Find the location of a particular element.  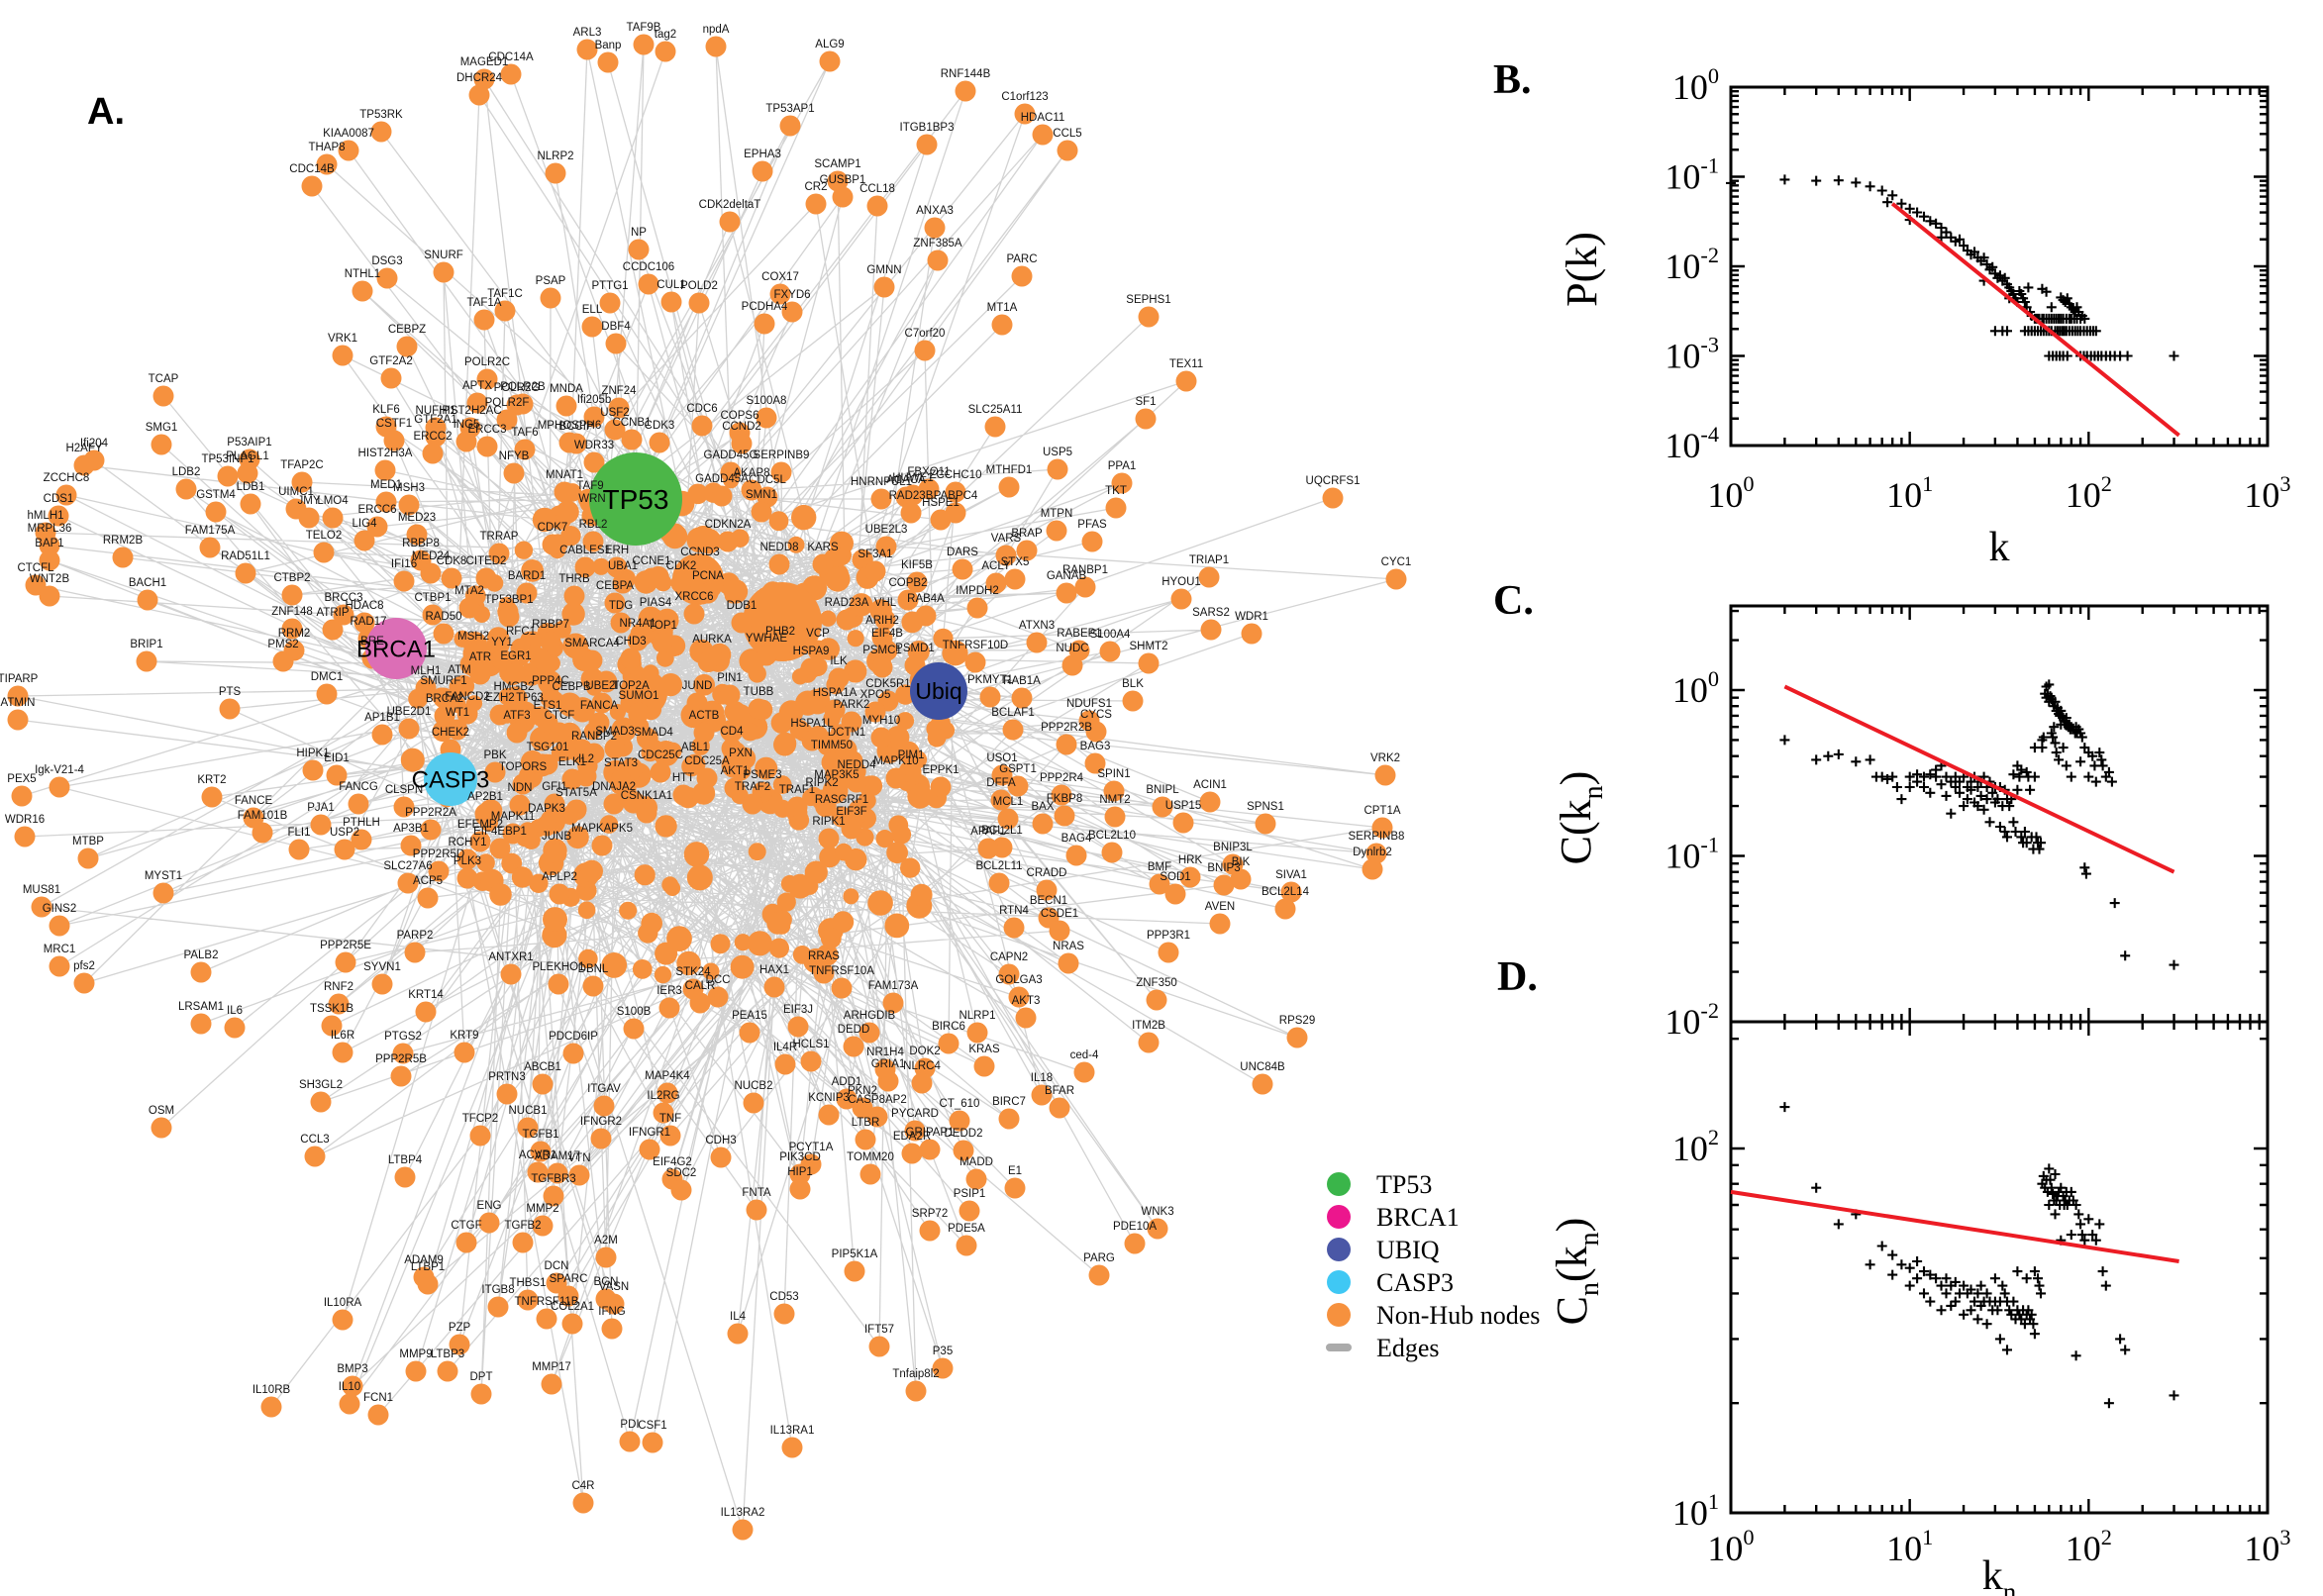

gene-label: EIF4B is located at coordinates (887, 634).